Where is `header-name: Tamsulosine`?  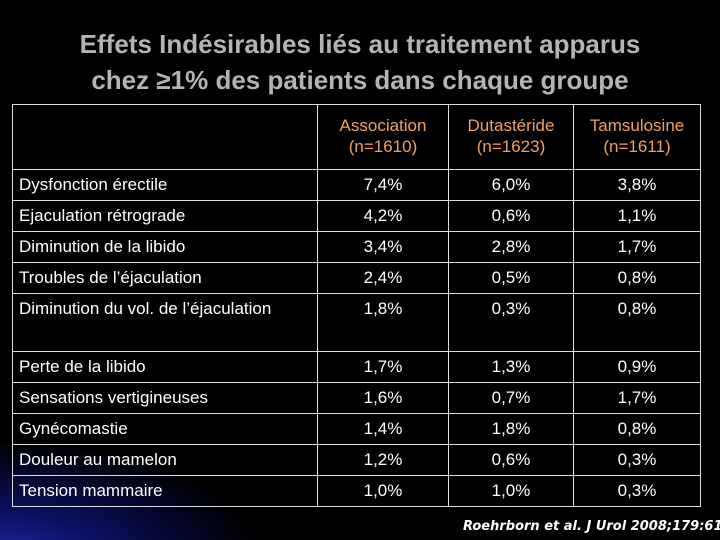
header-name: Tamsulosine is located at coordinates (637, 125).